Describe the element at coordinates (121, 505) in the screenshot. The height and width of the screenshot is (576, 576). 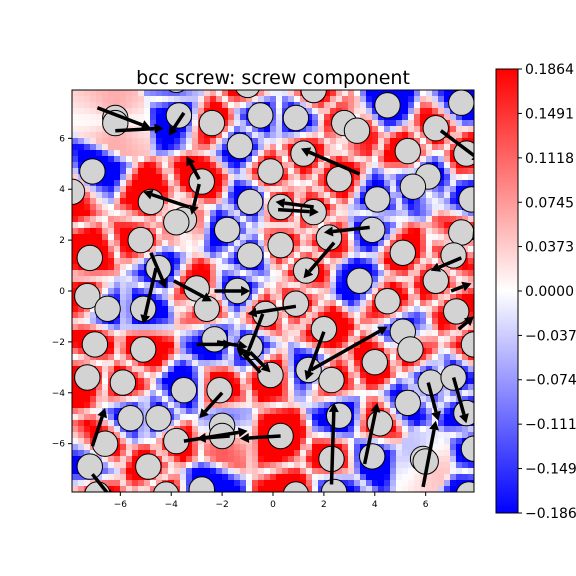
I see `x-tick-label: −6` at that location.